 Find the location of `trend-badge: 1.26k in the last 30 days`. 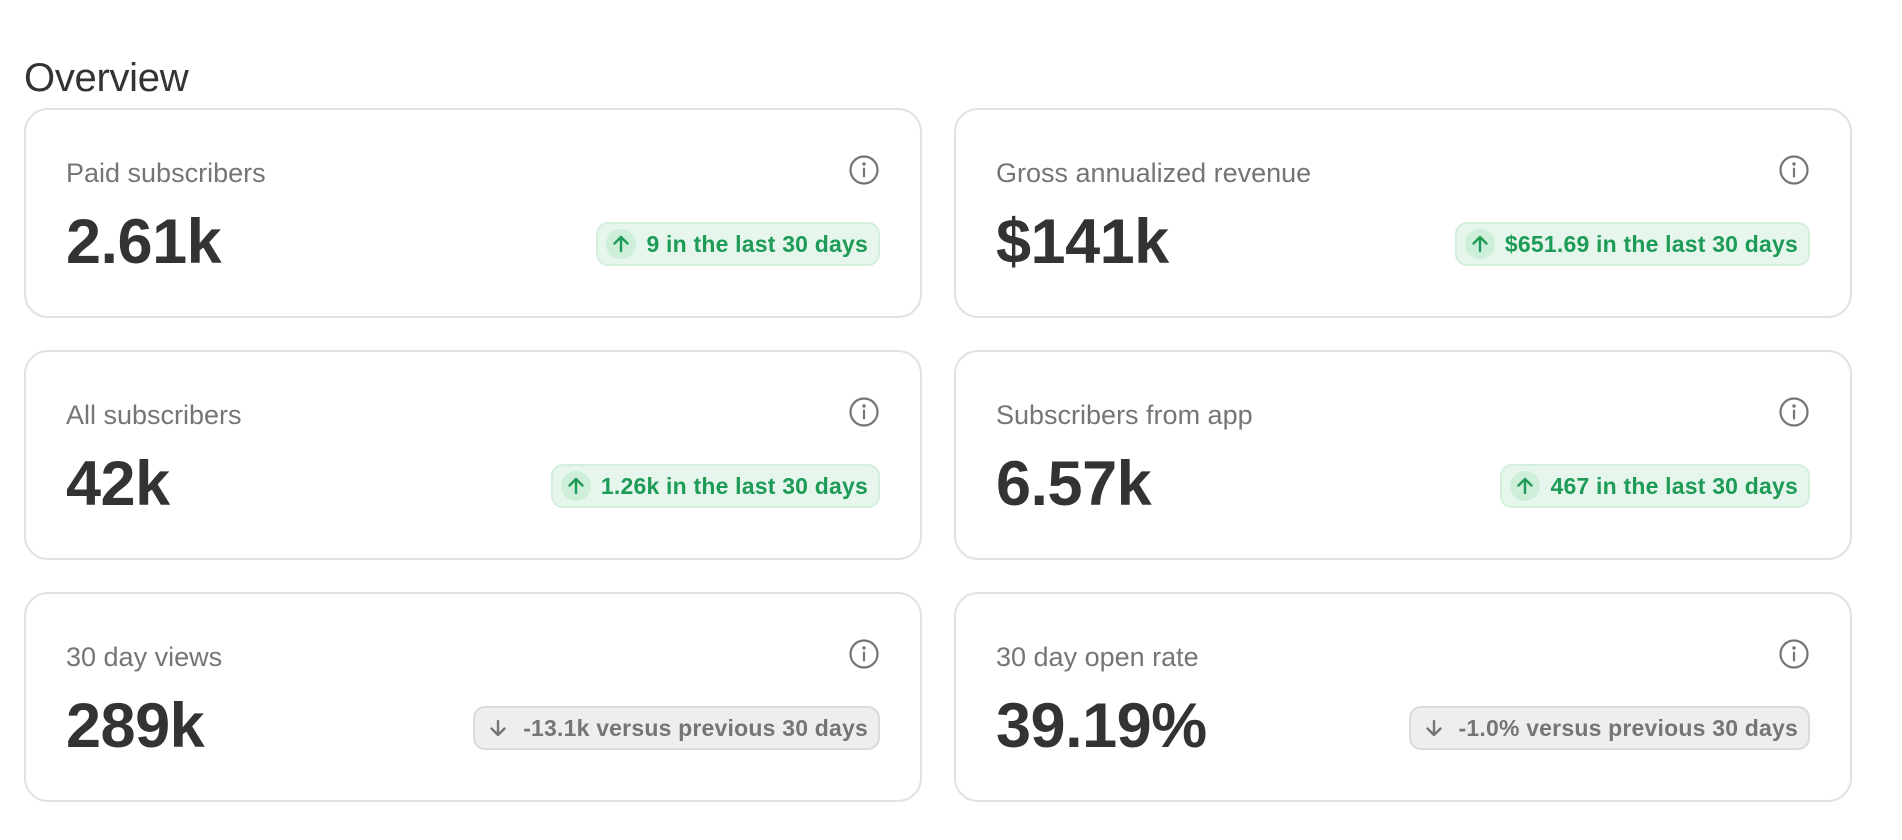

trend-badge: 1.26k in the last 30 days is located at coordinates (715, 486).